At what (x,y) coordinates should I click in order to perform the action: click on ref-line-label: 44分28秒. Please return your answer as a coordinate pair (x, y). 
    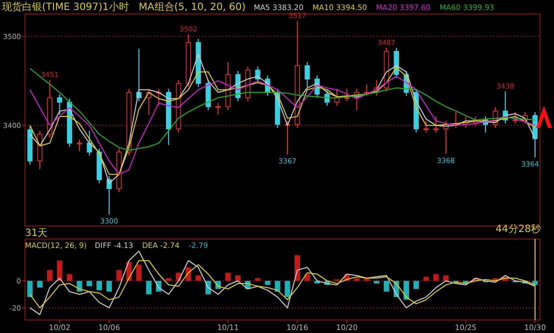
    Looking at the image, I should click on (518, 229).